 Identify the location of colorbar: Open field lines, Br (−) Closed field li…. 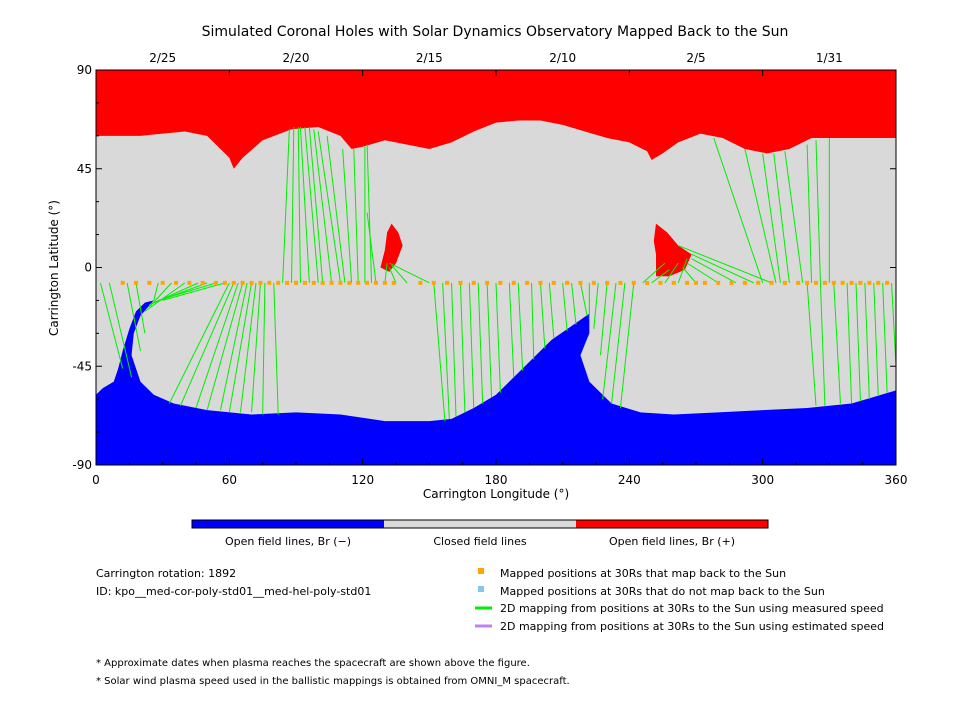
(480, 533).